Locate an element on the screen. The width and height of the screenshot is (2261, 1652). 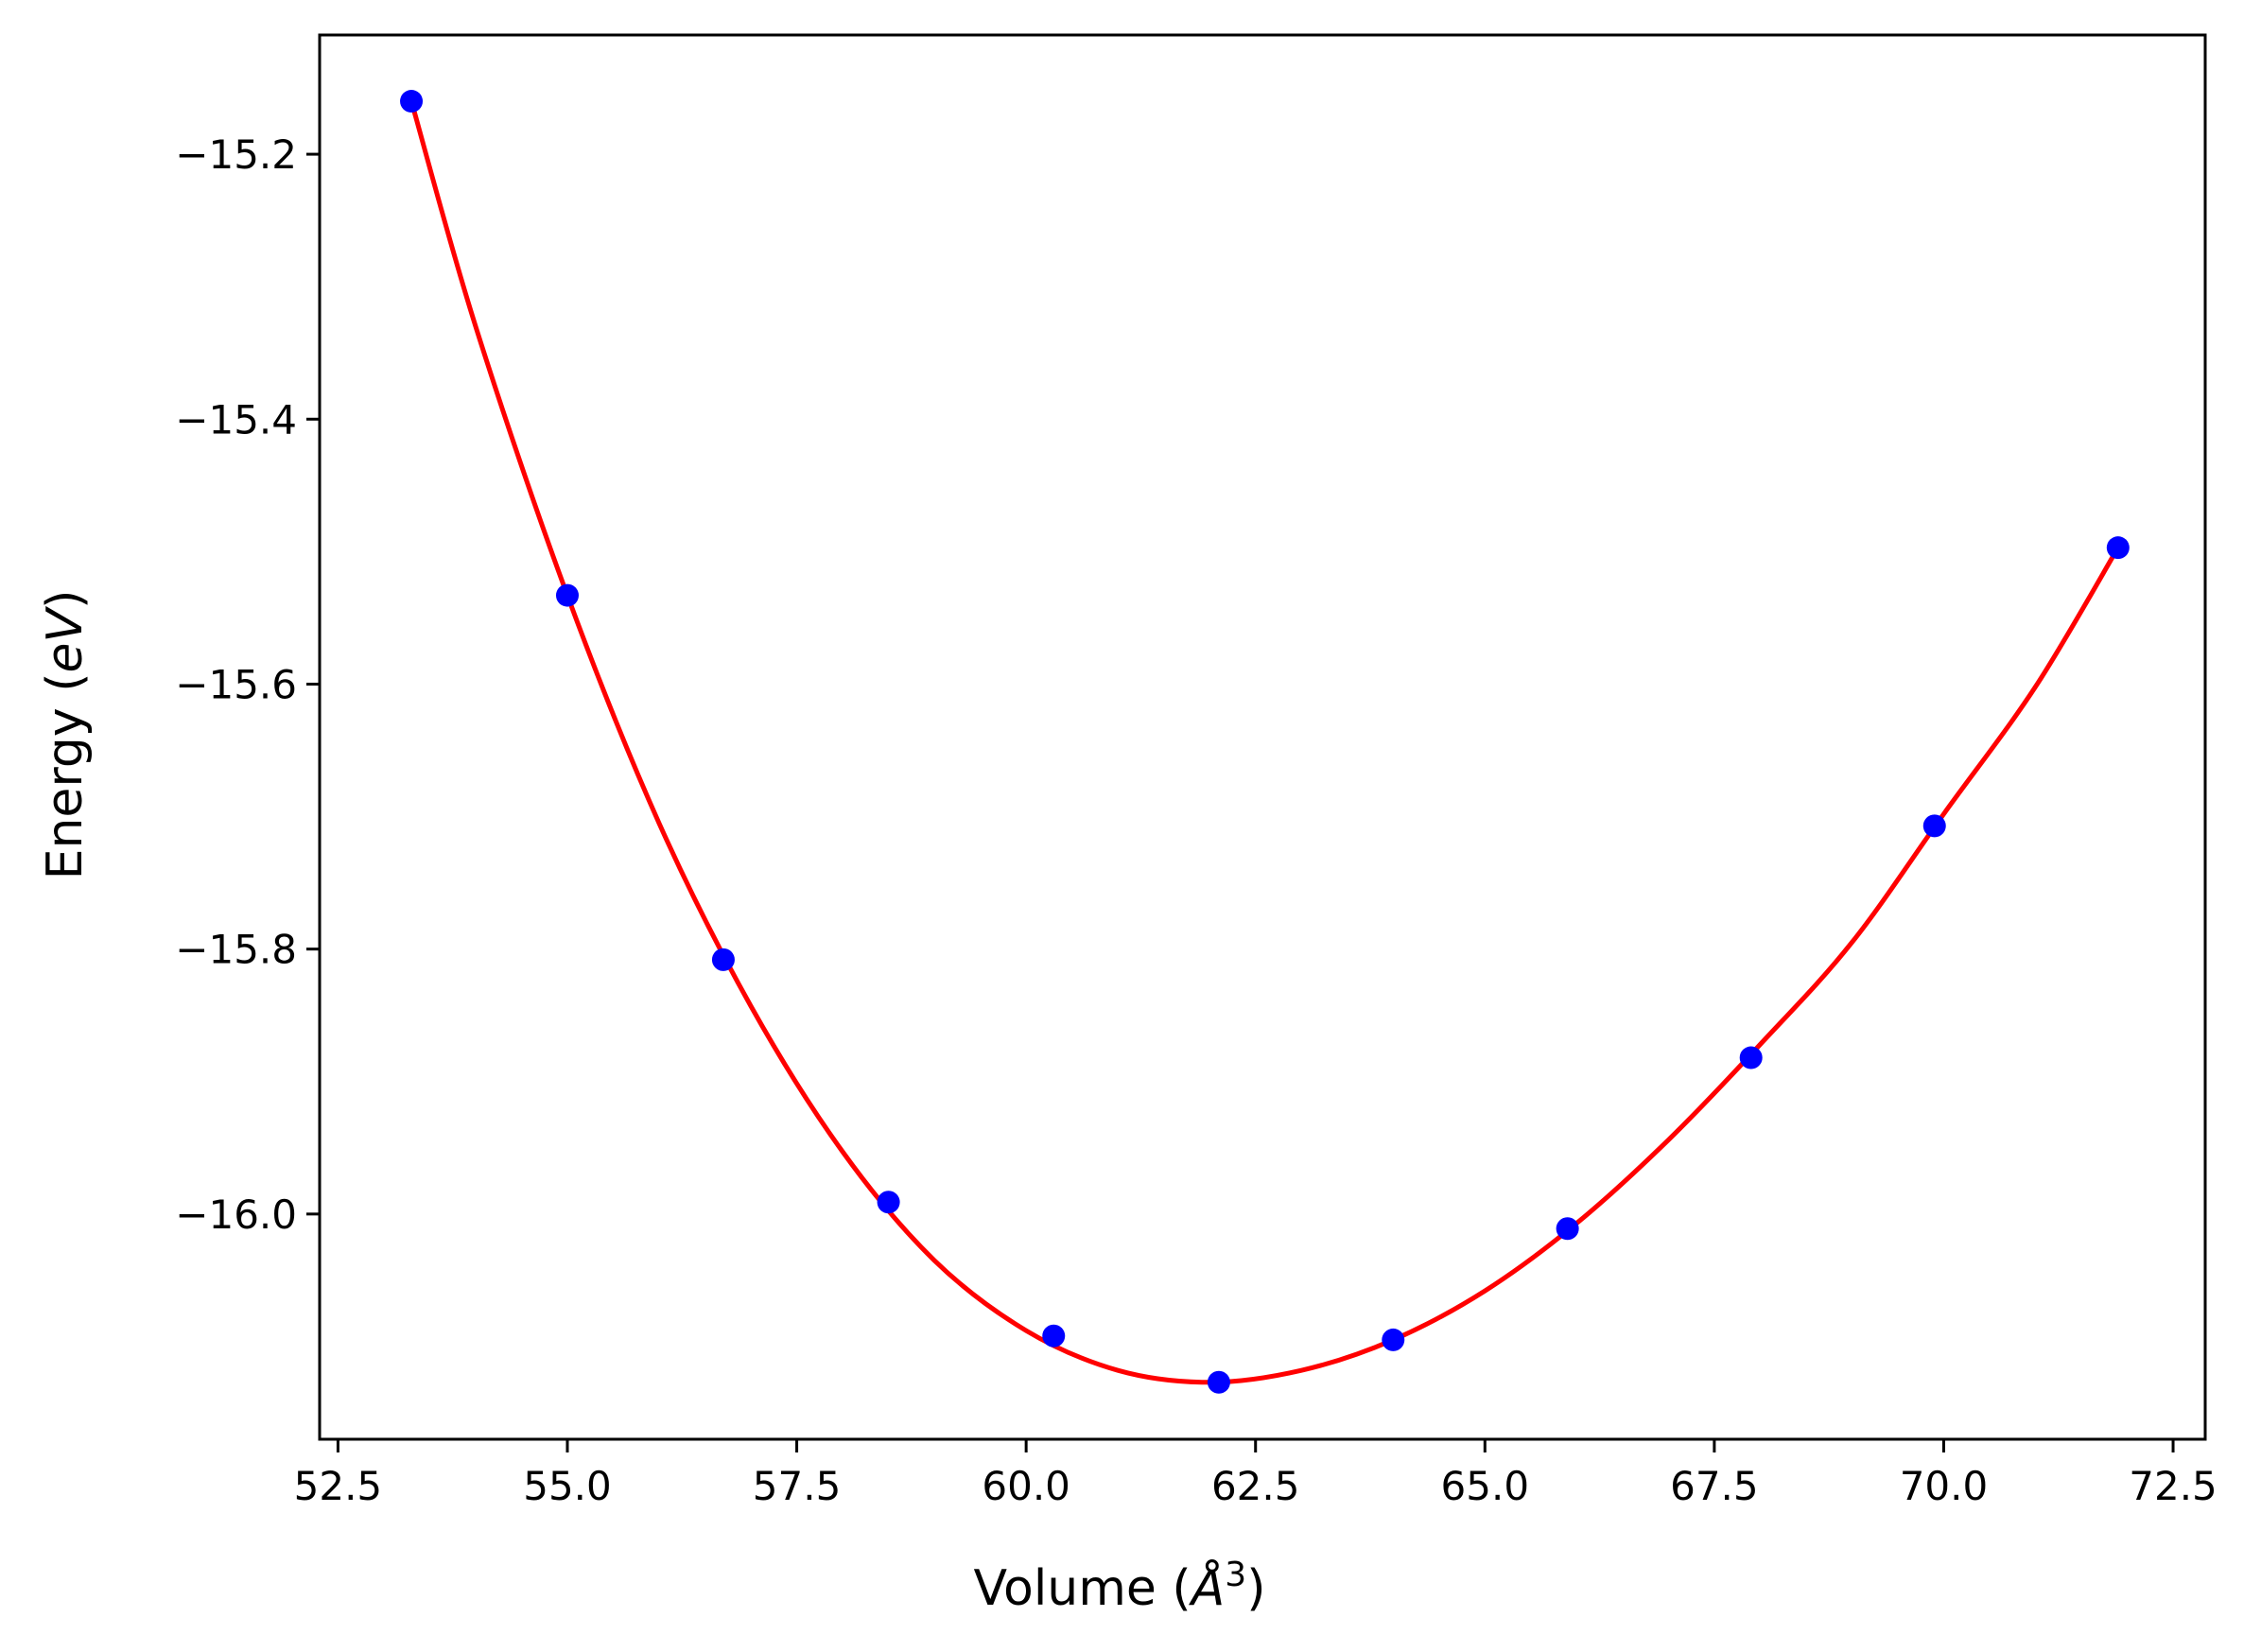
y-tick-label: −15.8 is located at coordinates (236, 950).